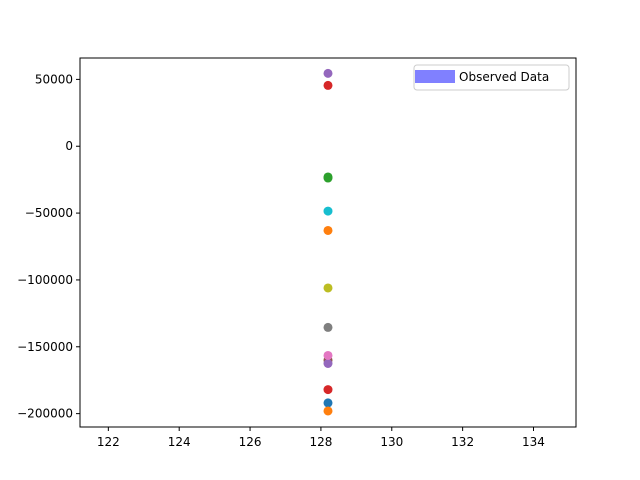 The image size is (640, 480). I want to click on x-tick-label-2: 126, so click(250, 442).